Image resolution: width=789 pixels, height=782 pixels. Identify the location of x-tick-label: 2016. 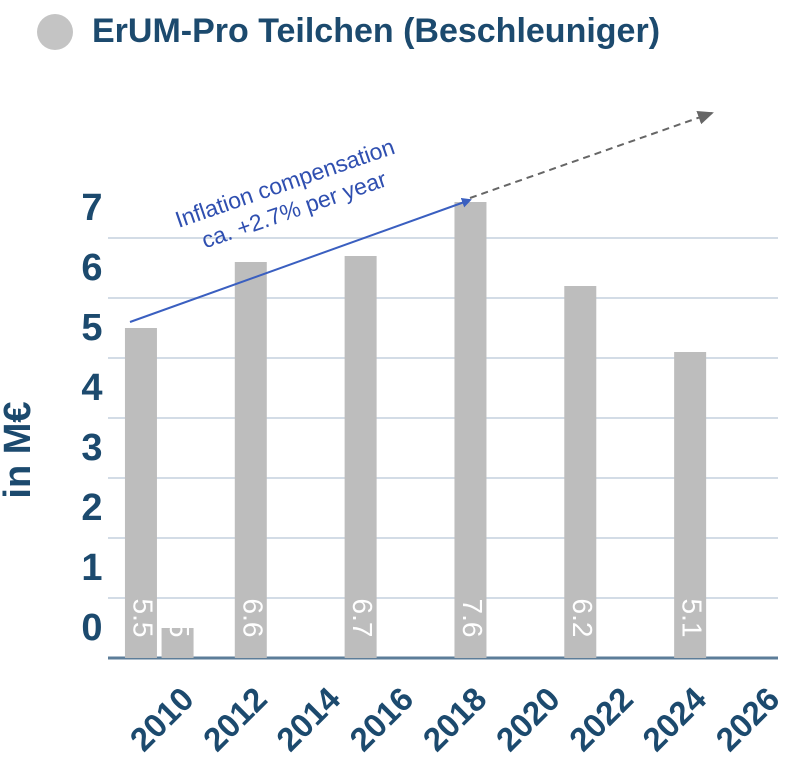
(381, 719).